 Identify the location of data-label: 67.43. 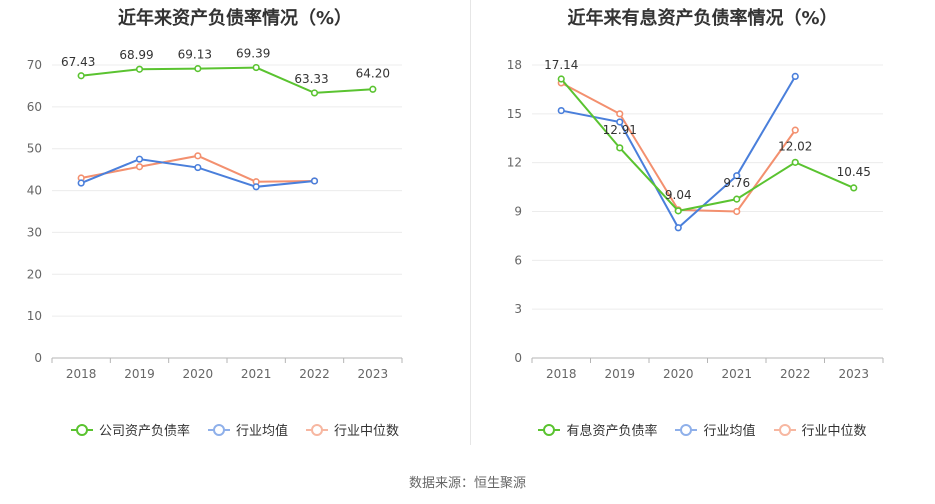
(78, 62).